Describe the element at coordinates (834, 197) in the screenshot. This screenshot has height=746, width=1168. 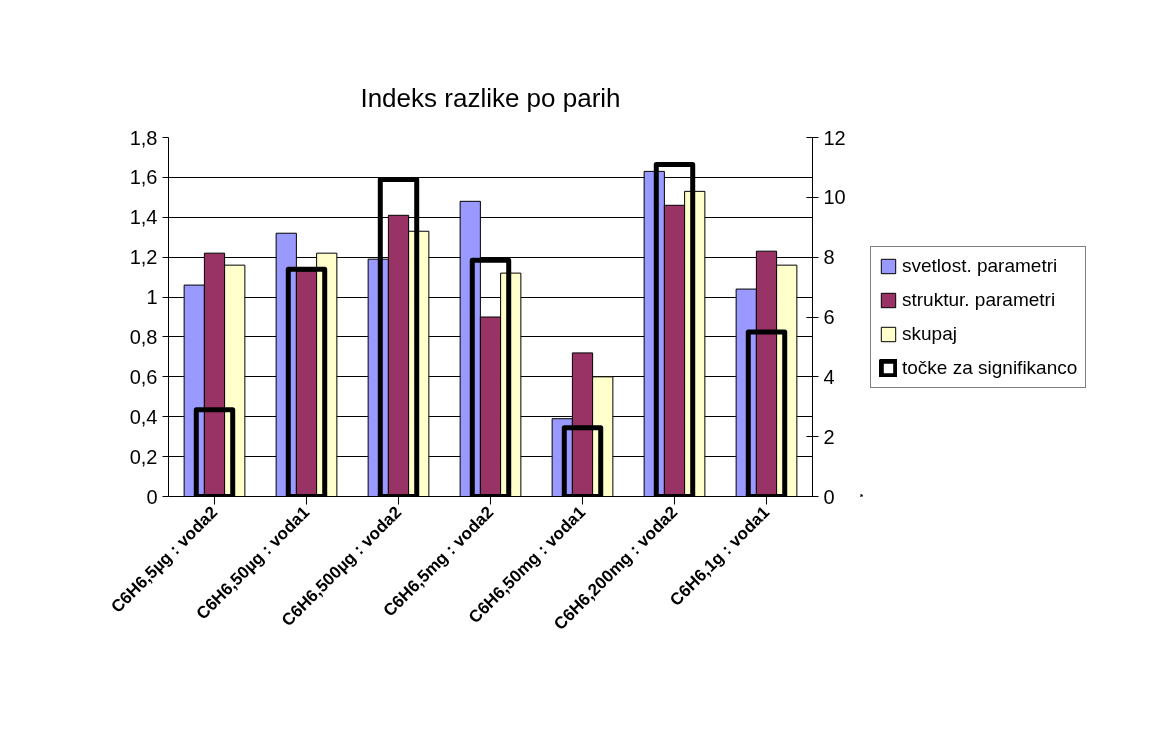
I see `y2-tick-label: 10` at that location.